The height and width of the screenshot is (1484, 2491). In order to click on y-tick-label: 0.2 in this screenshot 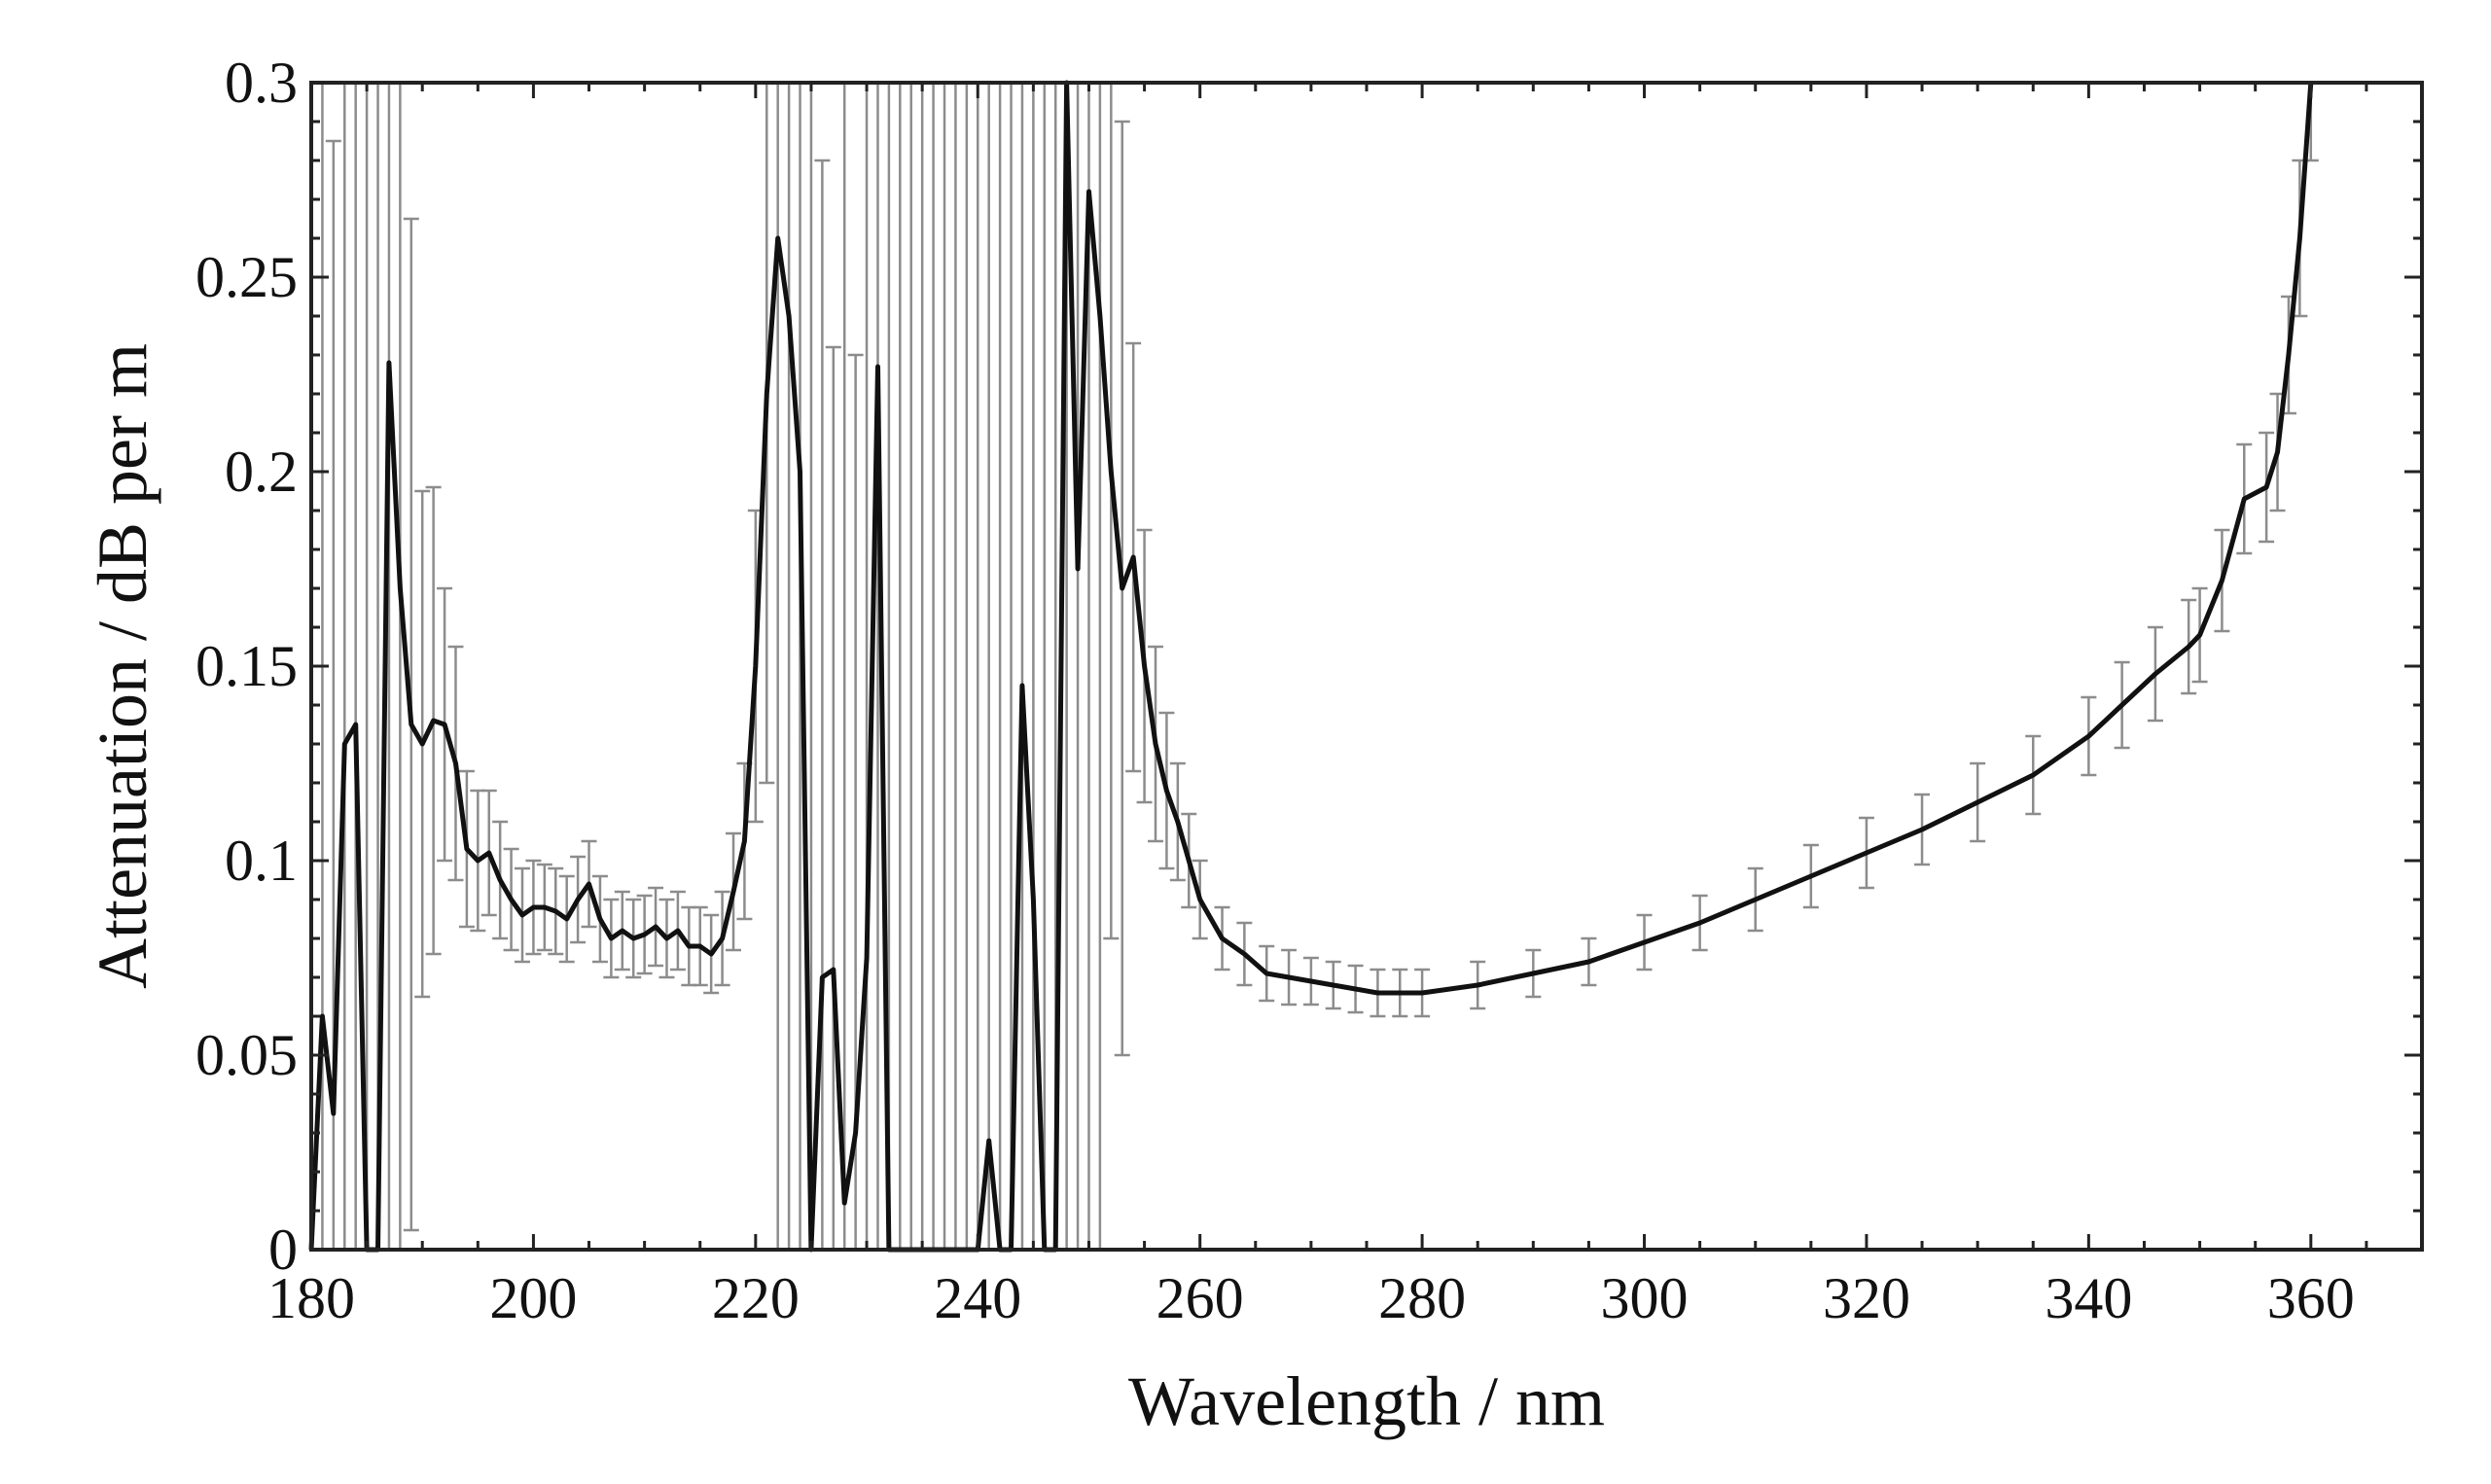, I will do `click(262, 472)`.